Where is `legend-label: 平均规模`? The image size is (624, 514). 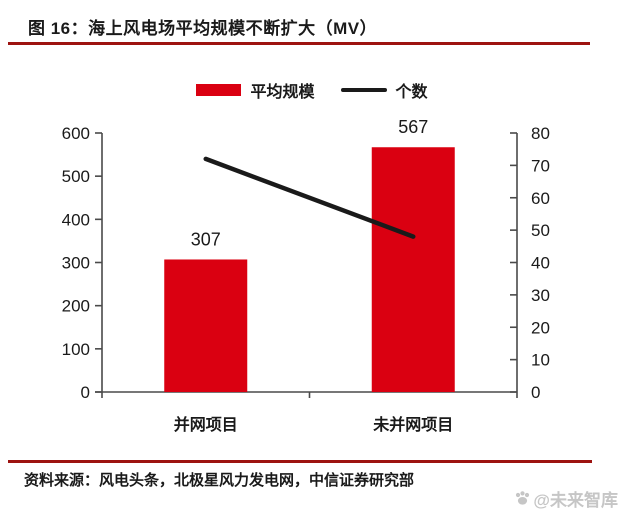 legend-label: 平均规模 is located at coordinates (282, 92).